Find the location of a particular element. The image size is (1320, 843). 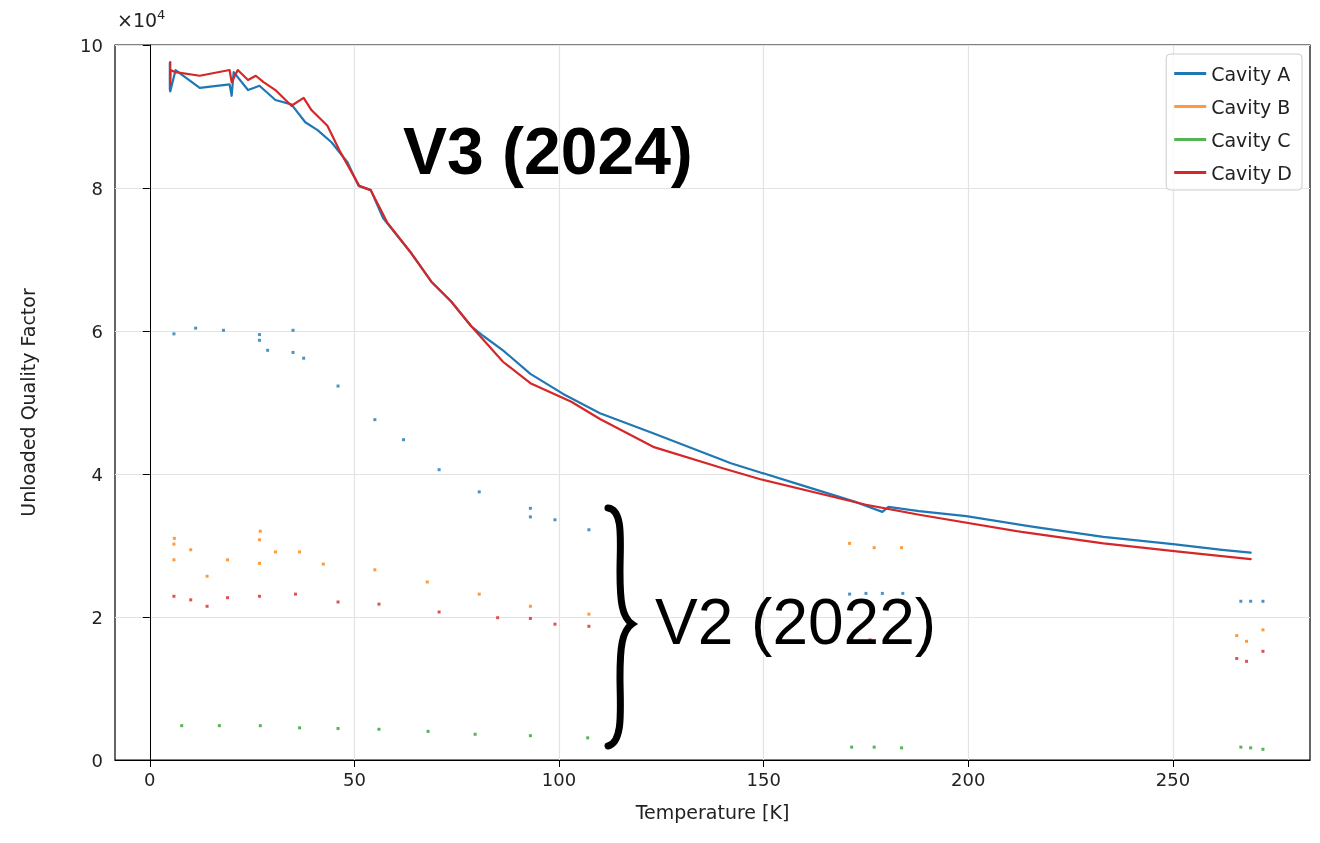

x-tick-label: 100 is located at coordinates (559, 779).